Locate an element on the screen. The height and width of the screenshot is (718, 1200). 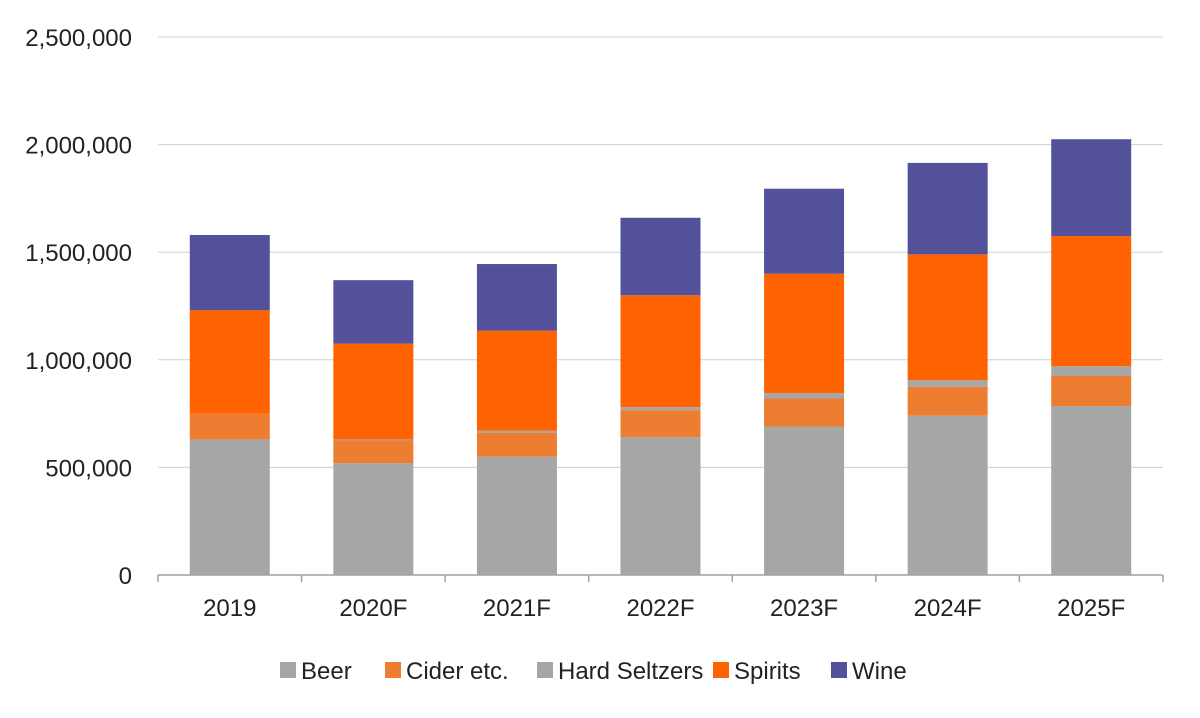
y-tick-label: 1,500,000 is located at coordinates (78, 253).